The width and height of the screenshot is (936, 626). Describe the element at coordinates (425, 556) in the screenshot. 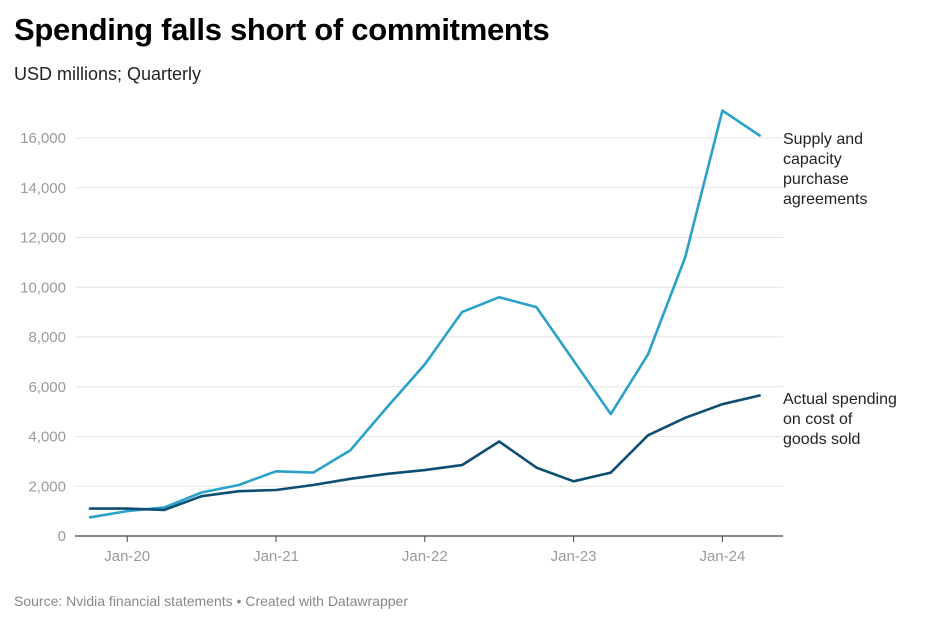

I see `x-tick-label: Jan-22` at that location.